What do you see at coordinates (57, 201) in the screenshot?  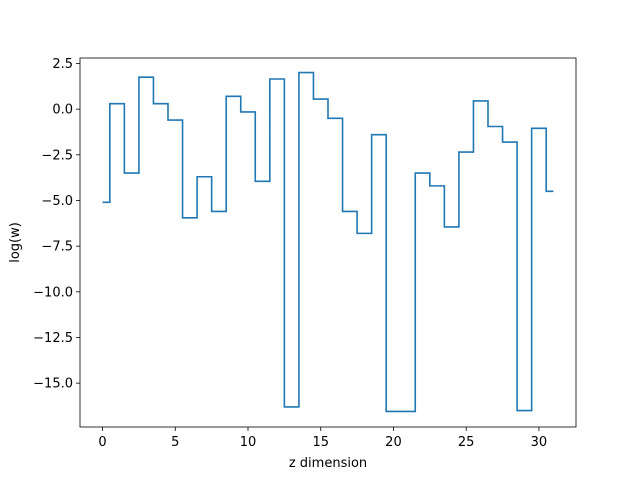 I see `y-tick-label: −5.0` at bounding box center [57, 201].